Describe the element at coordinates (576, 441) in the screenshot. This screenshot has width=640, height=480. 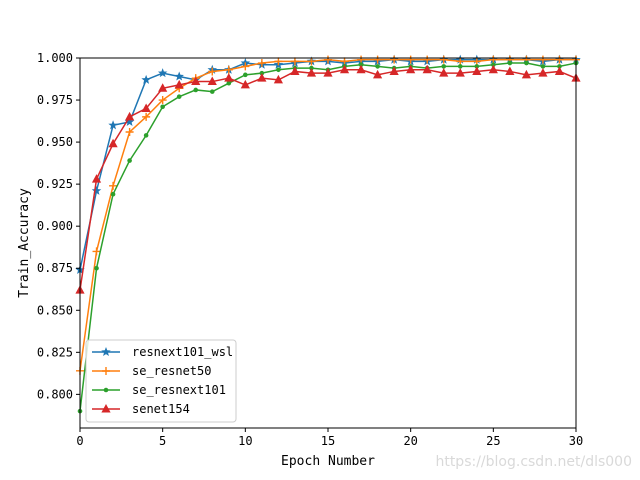
I see `x-tick-label: 30` at that location.